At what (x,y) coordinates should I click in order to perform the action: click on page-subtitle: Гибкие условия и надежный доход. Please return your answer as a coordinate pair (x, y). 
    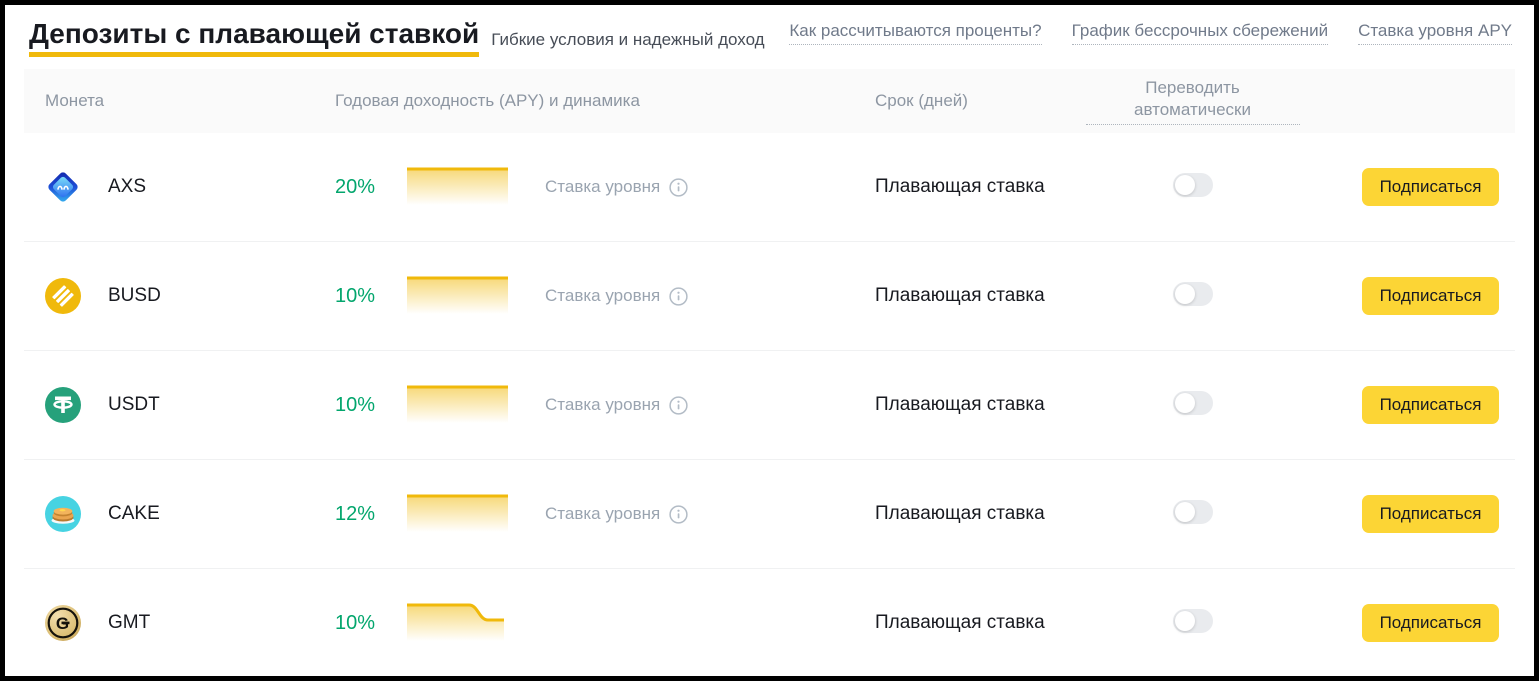
    Looking at the image, I should click on (628, 40).